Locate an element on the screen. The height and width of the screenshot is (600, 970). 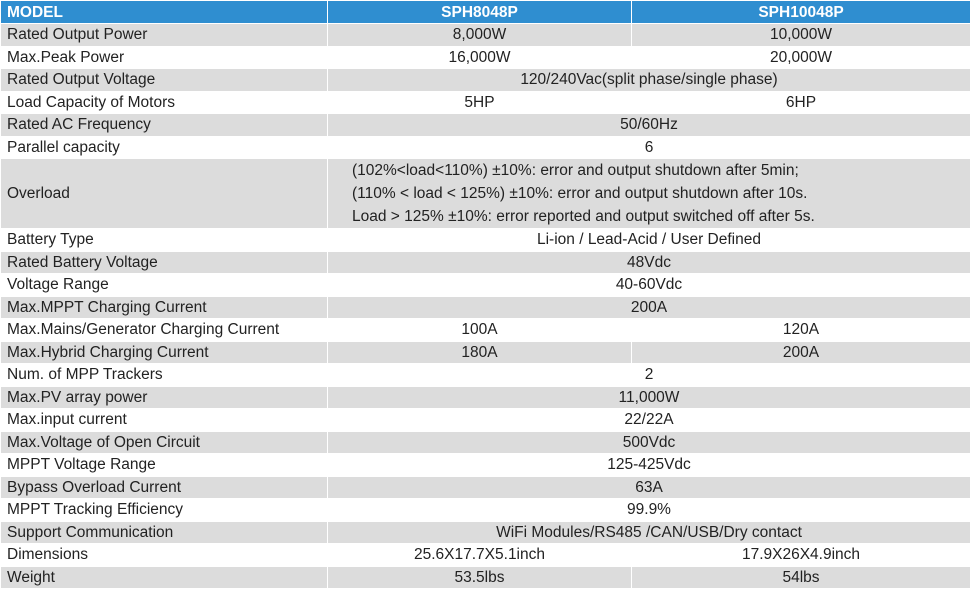
spec-value-shared: 40-60Vdc is located at coordinates (648, 285).